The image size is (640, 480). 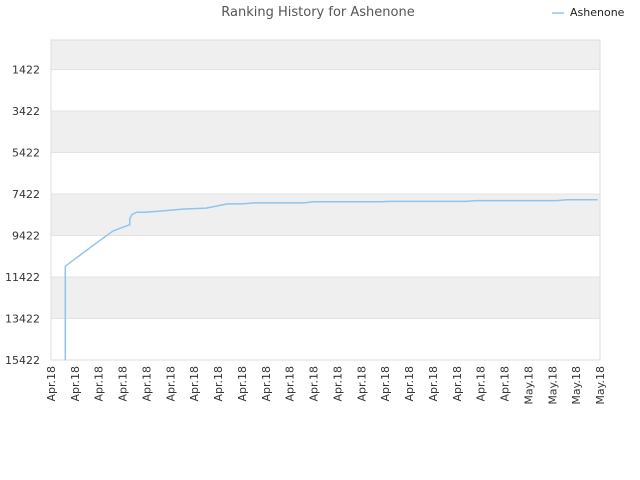 What do you see at coordinates (26, 194) in the screenshot?
I see `y-tick-label: 7422` at bounding box center [26, 194].